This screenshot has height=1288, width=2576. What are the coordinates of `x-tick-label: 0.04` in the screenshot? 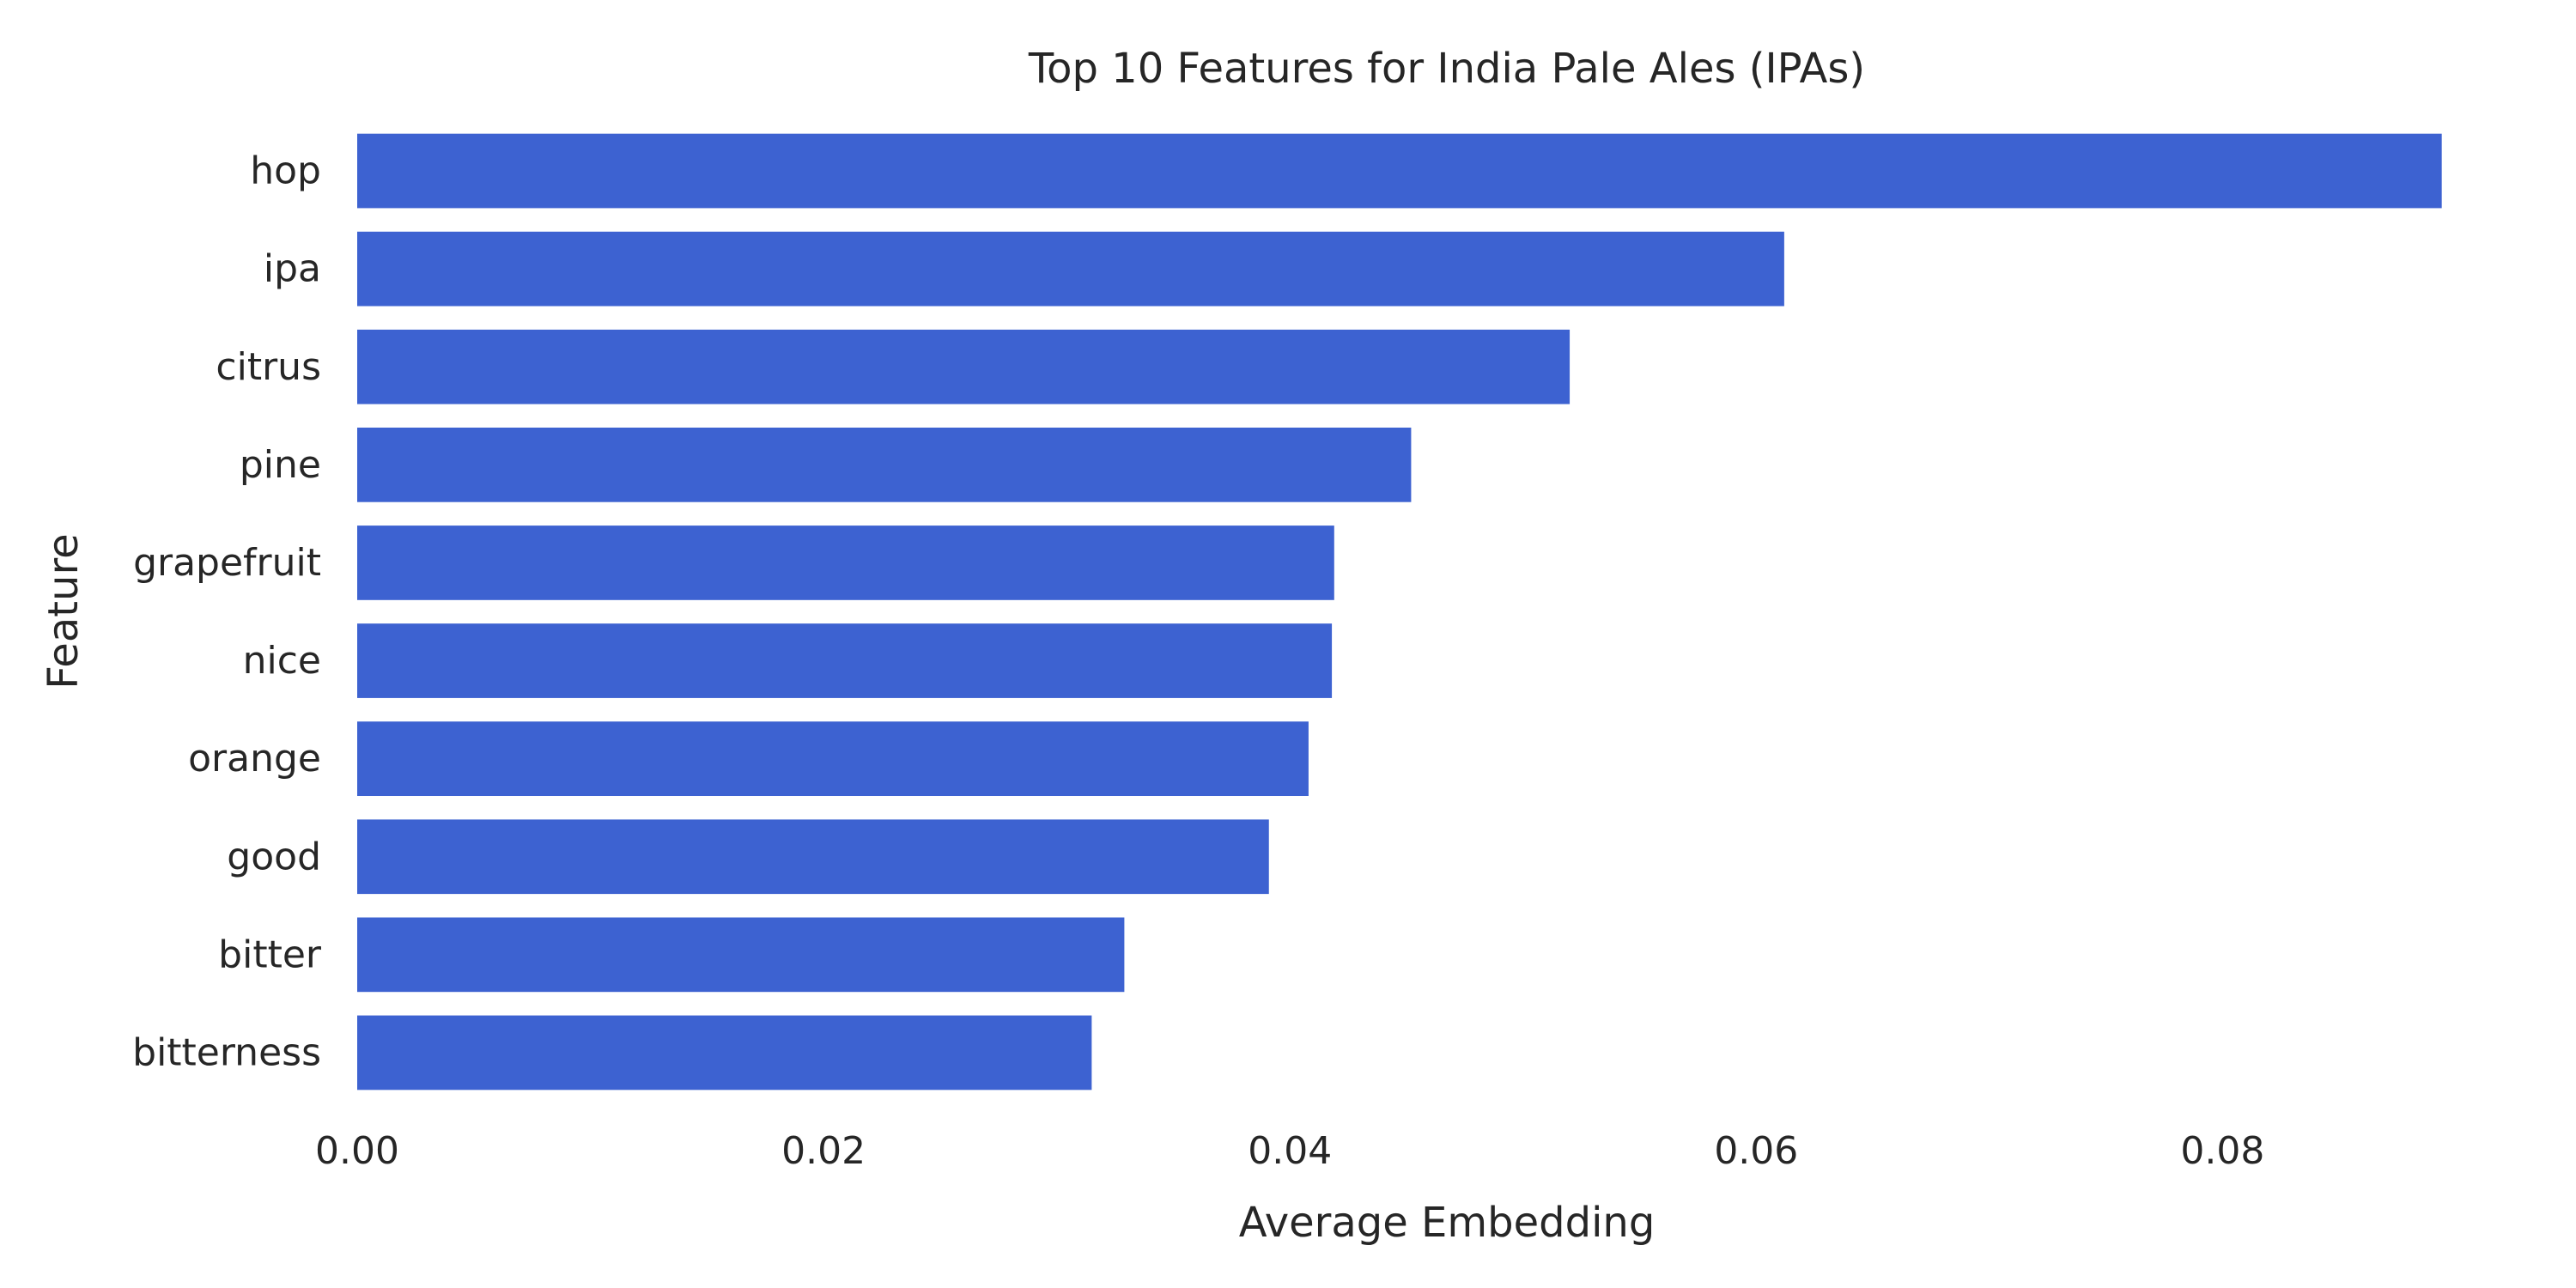 It's located at (1290, 1151).